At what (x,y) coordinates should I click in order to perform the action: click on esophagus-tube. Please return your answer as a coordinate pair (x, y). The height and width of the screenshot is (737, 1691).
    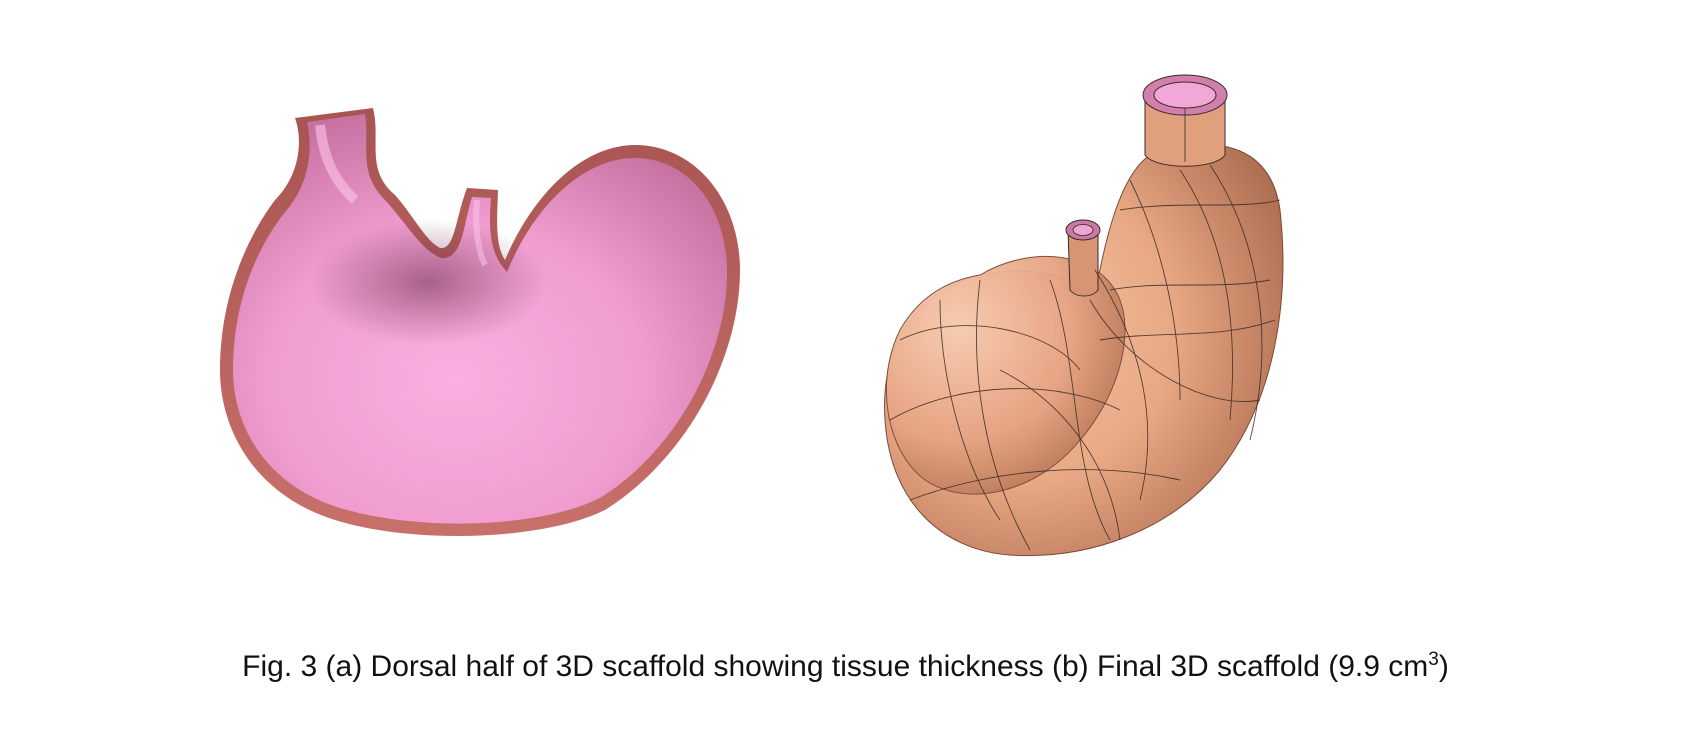
    Looking at the image, I should click on (1185, 120).